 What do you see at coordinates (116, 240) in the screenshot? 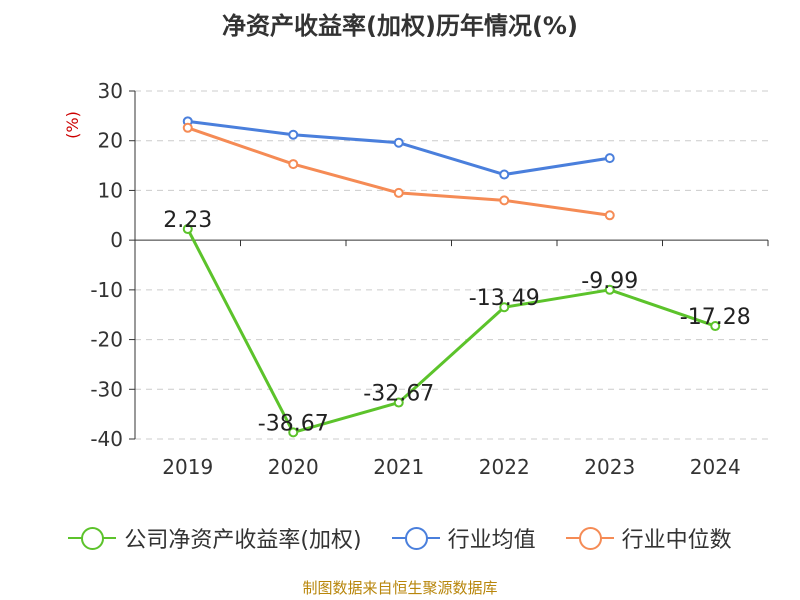
I see `y-tick-label: 0` at bounding box center [116, 240].